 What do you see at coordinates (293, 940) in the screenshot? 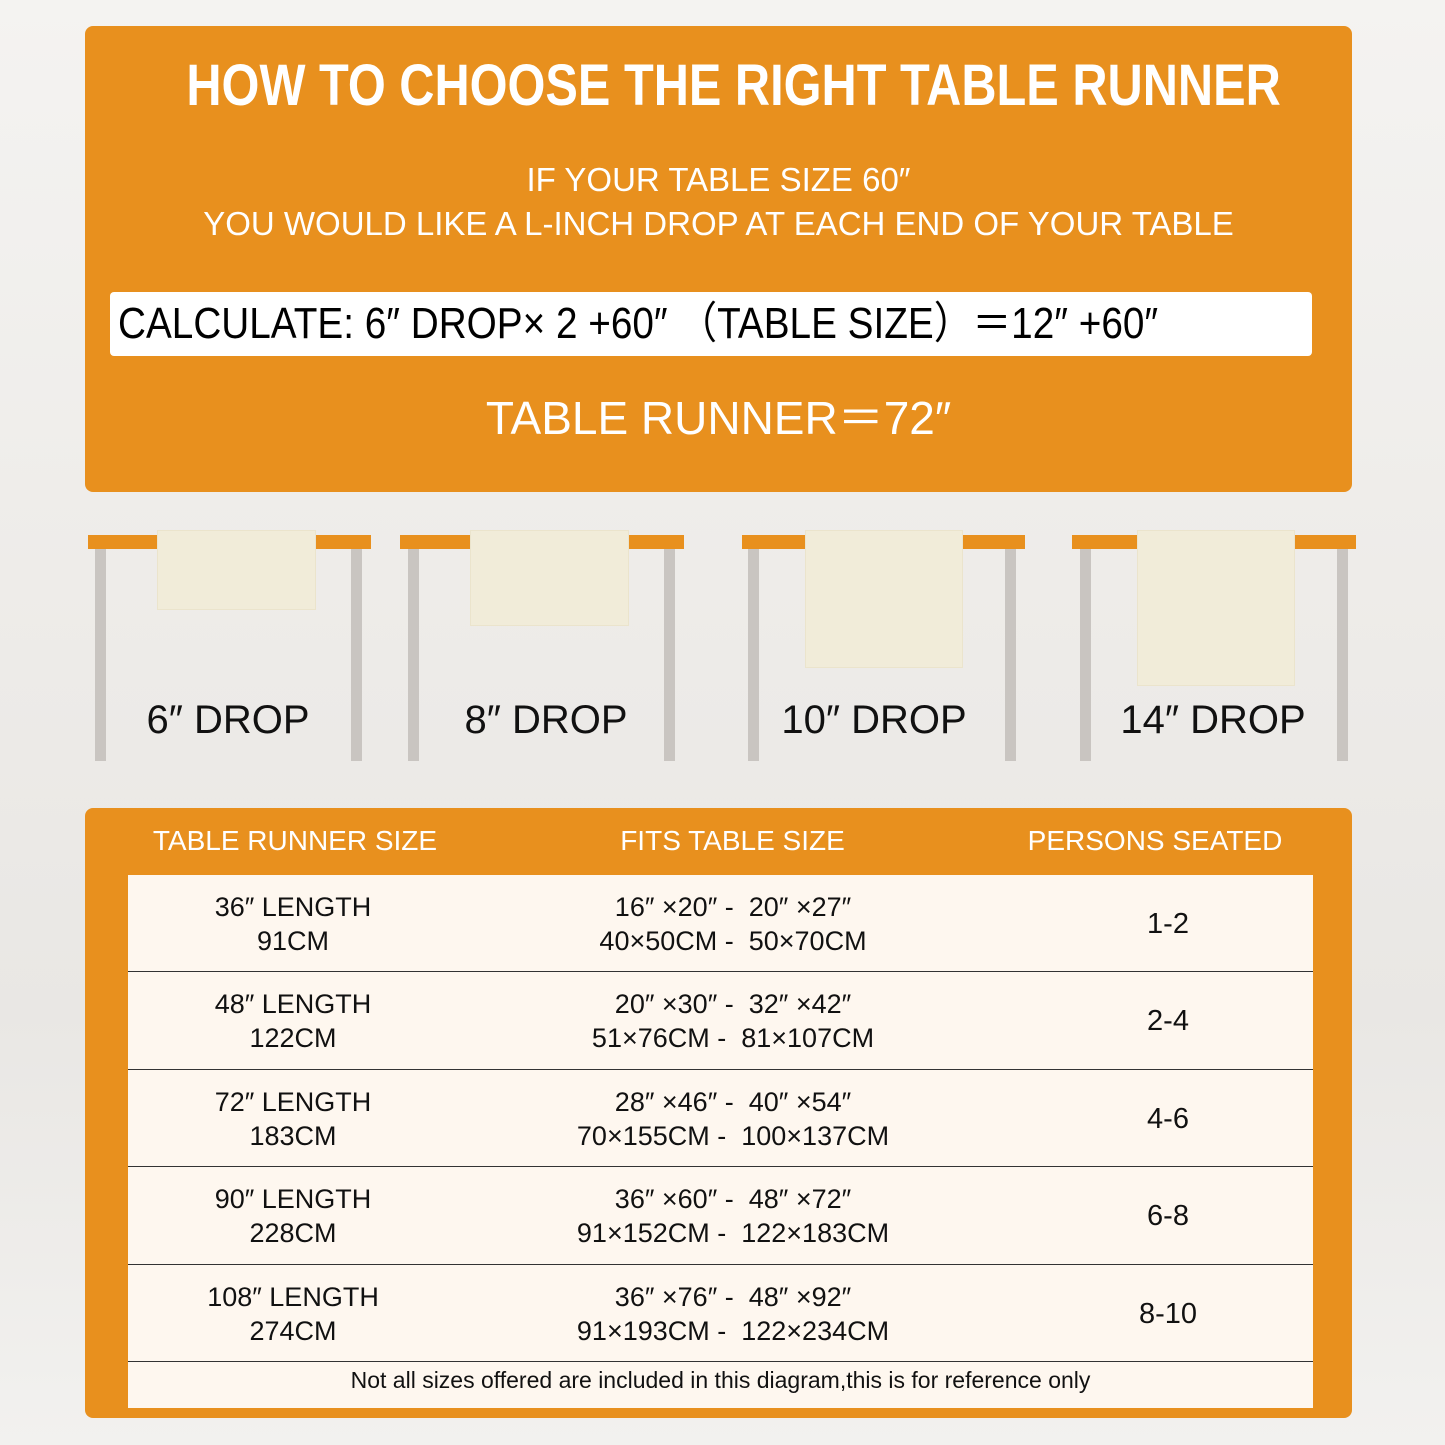
I see `length-cm: 91CM` at bounding box center [293, 940].